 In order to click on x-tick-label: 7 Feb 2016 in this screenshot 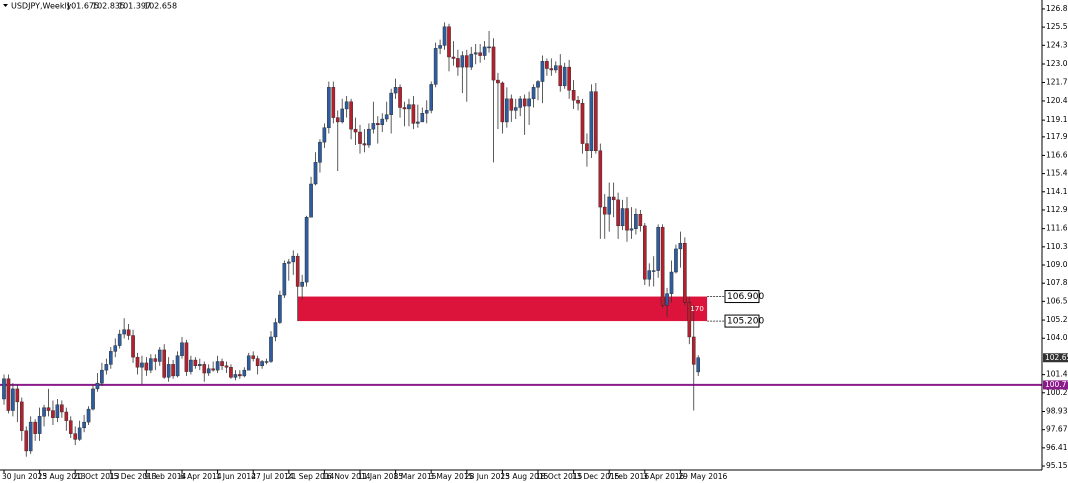, I will do `click(628, 476)`.